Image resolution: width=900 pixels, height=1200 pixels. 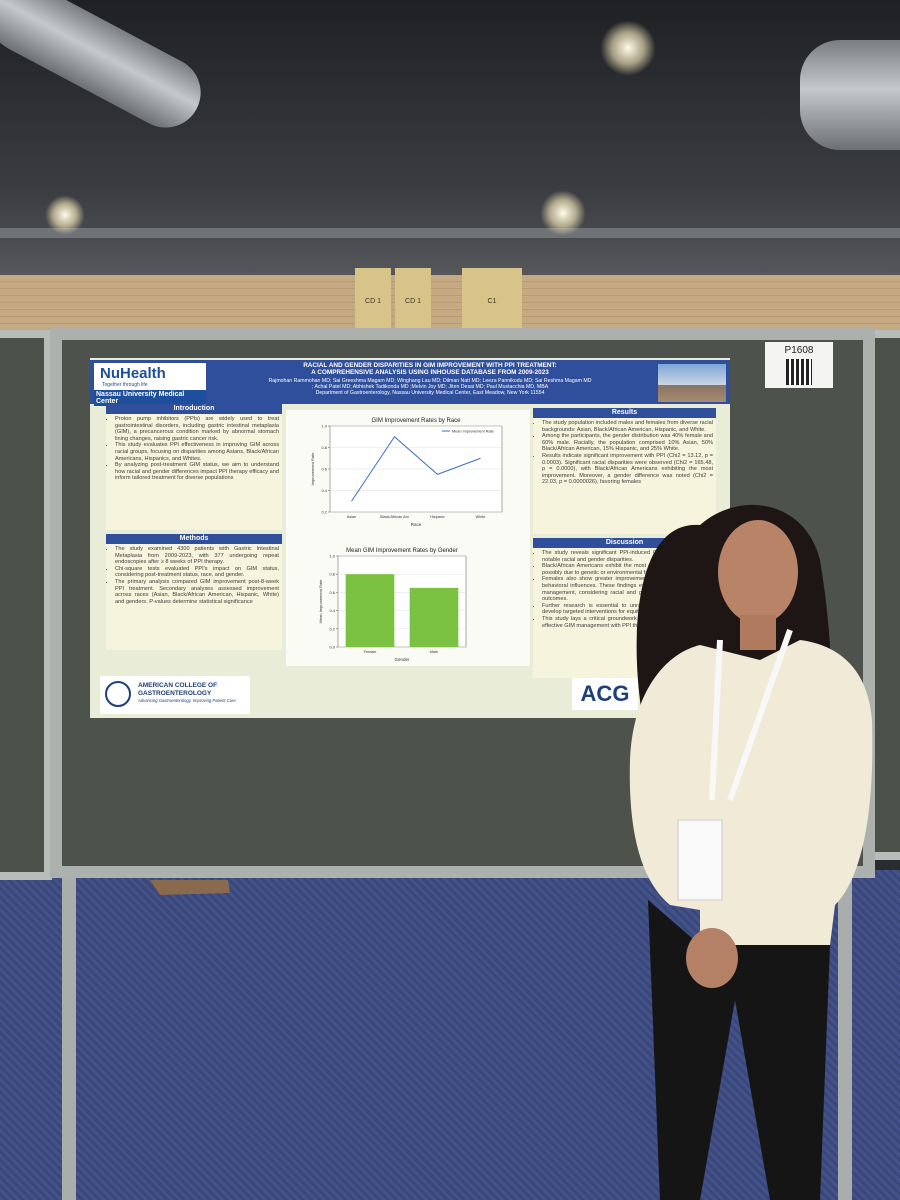 I want to click on board-tag: P1608, so click(x=799, y=365).